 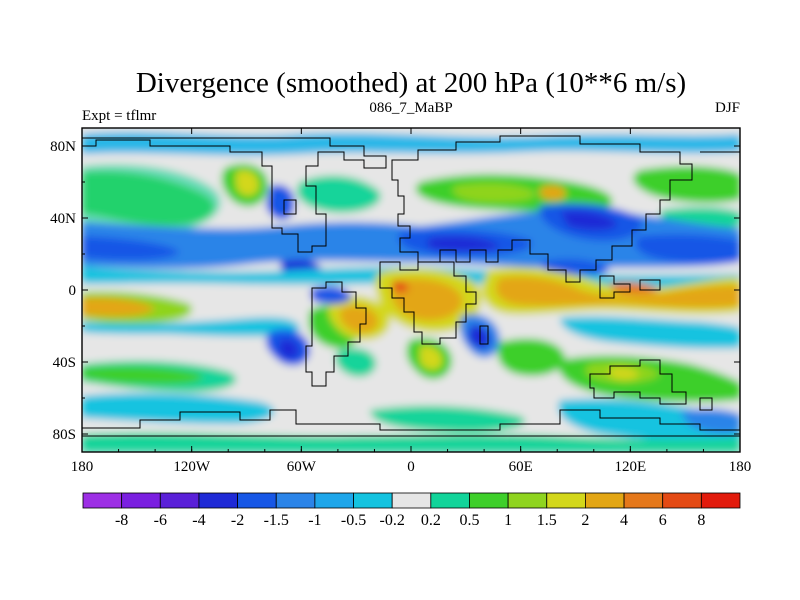 I want to click on colorbar-label: -8, so click(x=121, y=520).